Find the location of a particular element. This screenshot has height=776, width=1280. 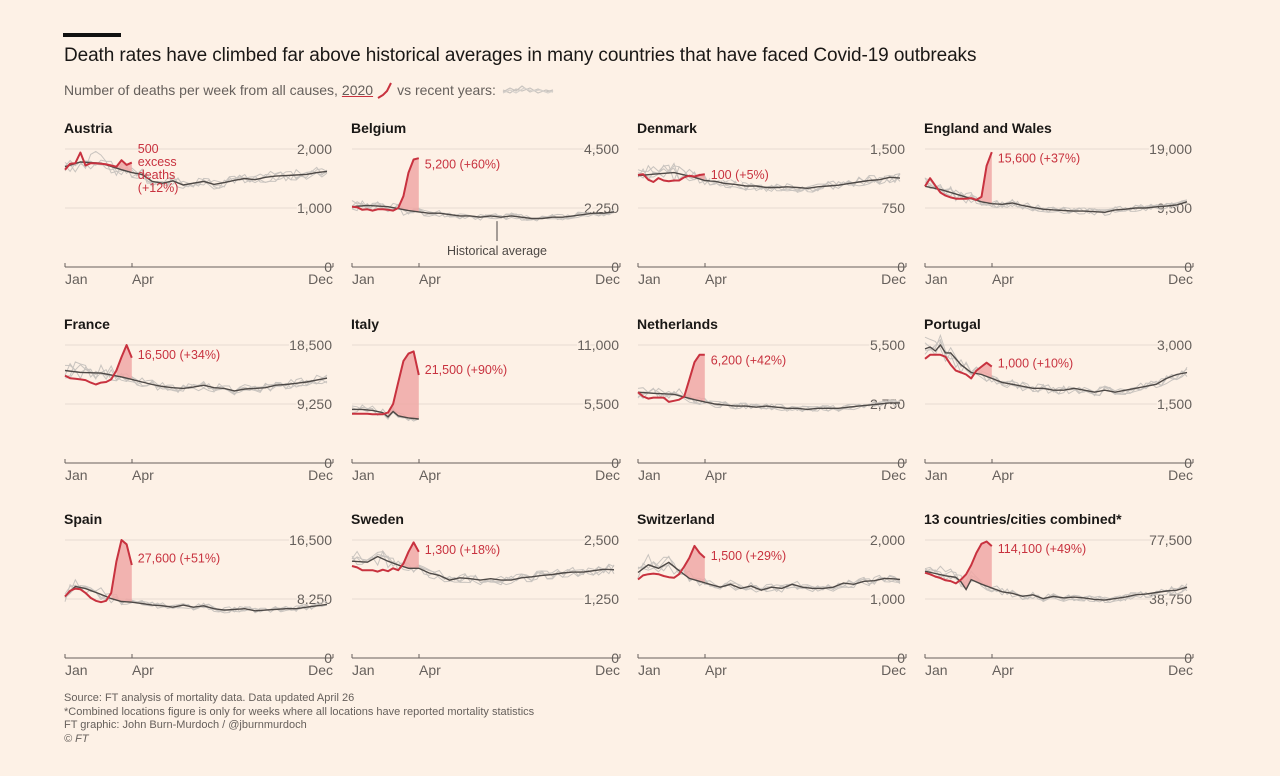

excess-deaths-label: 1,500 (+29%) is located at coordinates (748, 556).